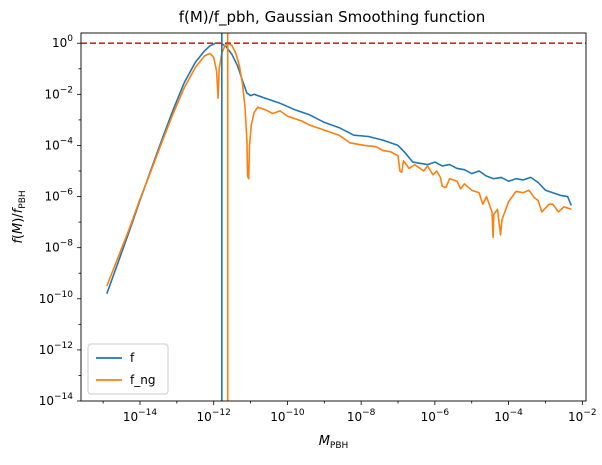 This screenshot has width=602, height=465. Describe the element at coordinates (508, 416) in the screenshot. I see `x-tick-label: 10⁻⁴` at that location.